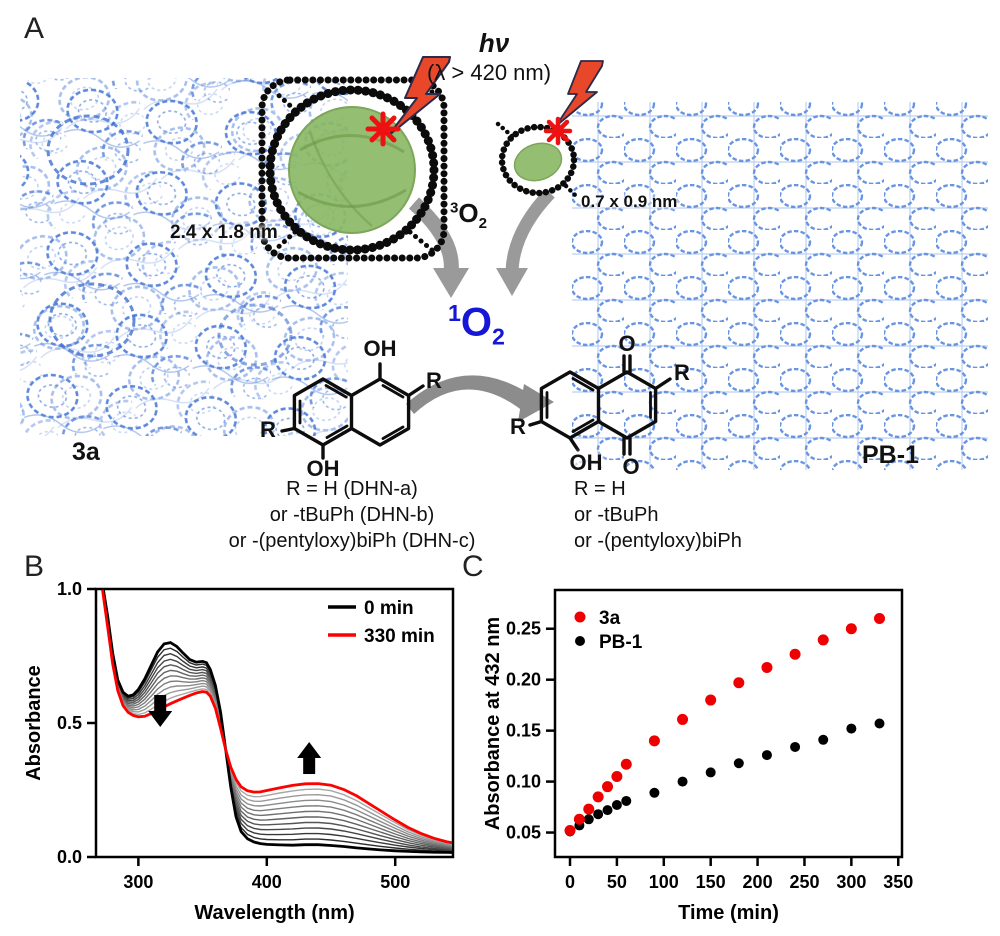  I want to click on panel-c-x-title: Time (min), so click(728, 913).